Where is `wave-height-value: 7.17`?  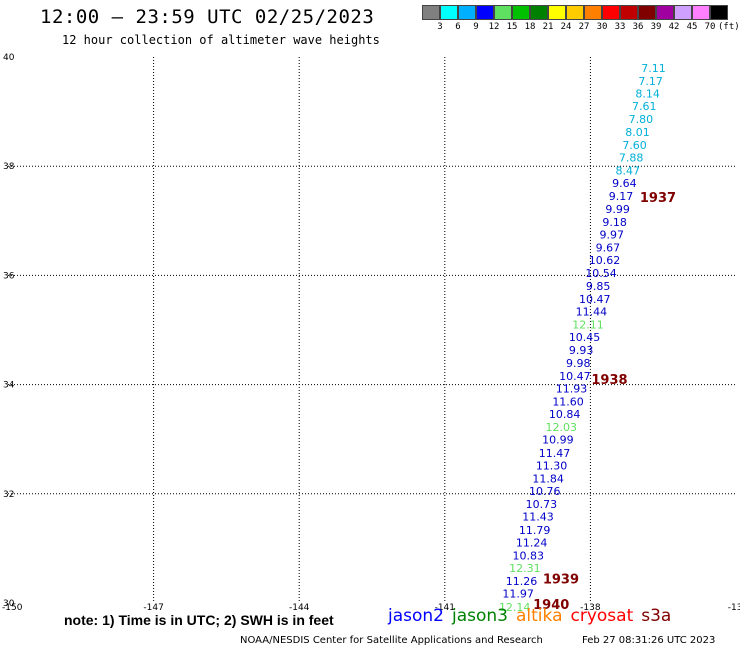 wave-height-value: 7.17 is located at coordinates (650, 81).